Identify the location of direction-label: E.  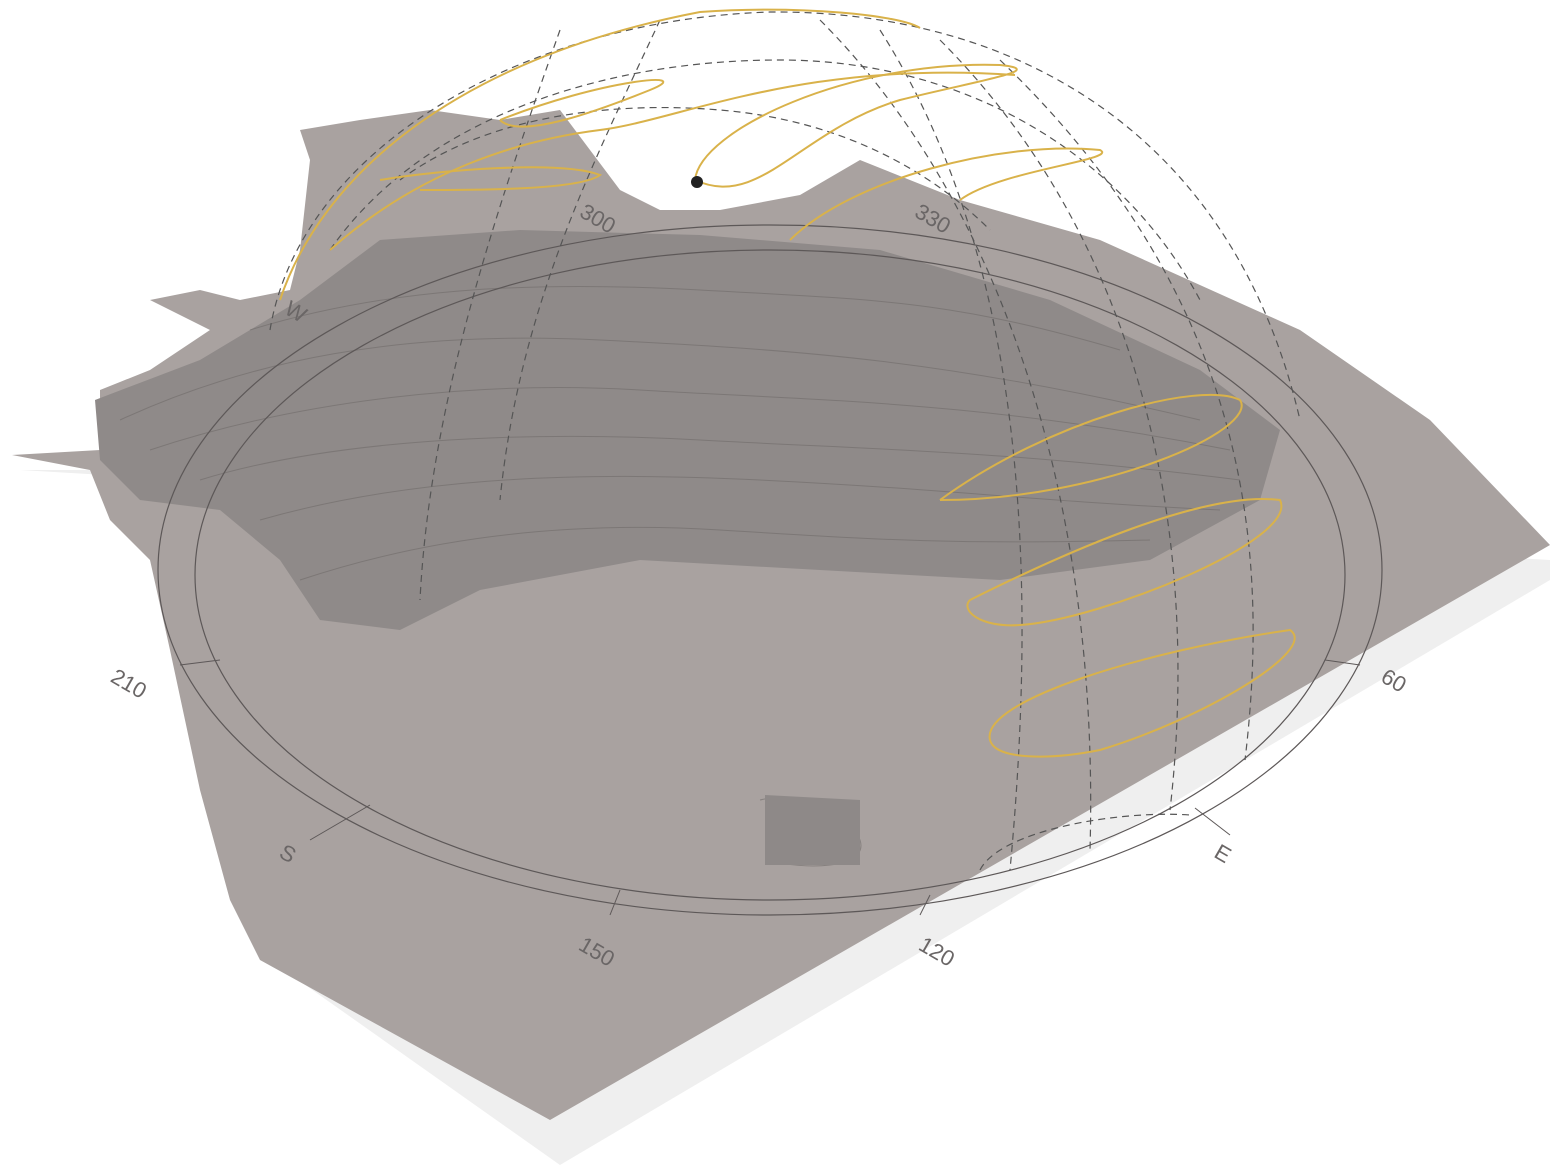
(1222, 853).